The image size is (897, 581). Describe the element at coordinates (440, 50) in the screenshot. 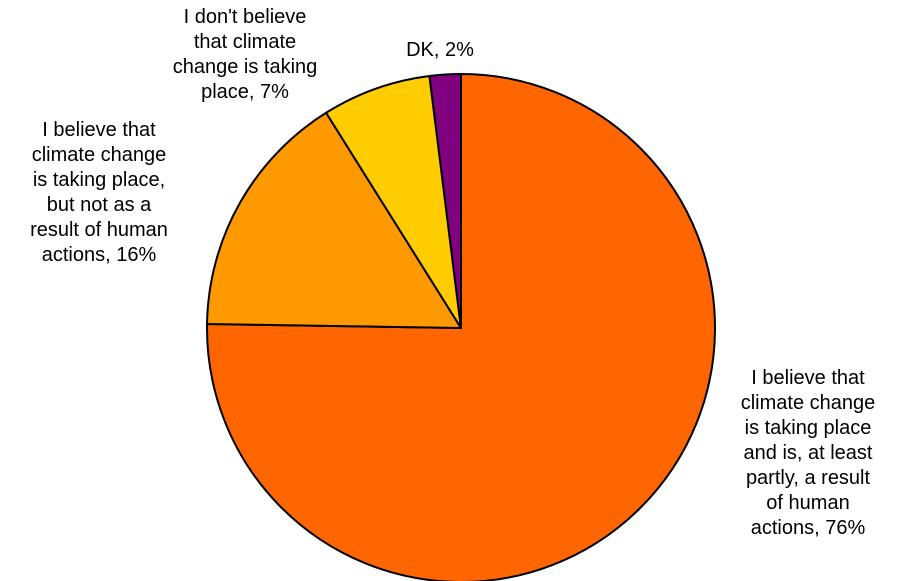

I see `label-dk: DK, 2%` at that location.